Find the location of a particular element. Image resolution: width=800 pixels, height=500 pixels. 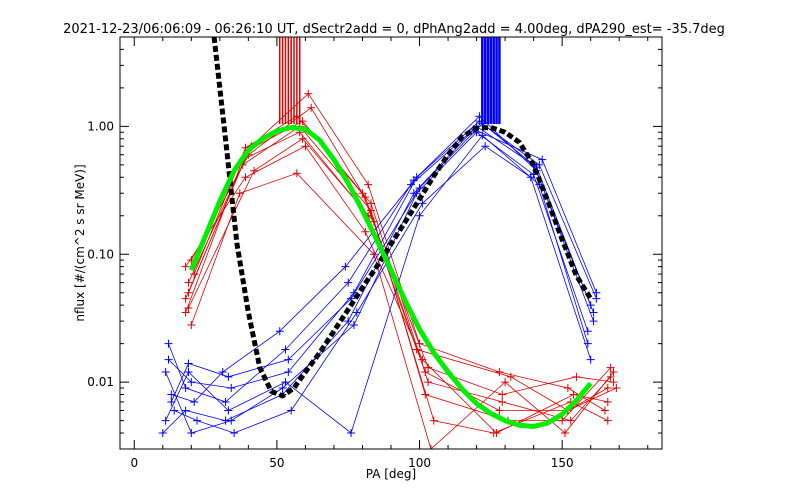

y-axis-label: nflux [#/(cm^2 s sr MeV)] is located at coordinates (80, 242).